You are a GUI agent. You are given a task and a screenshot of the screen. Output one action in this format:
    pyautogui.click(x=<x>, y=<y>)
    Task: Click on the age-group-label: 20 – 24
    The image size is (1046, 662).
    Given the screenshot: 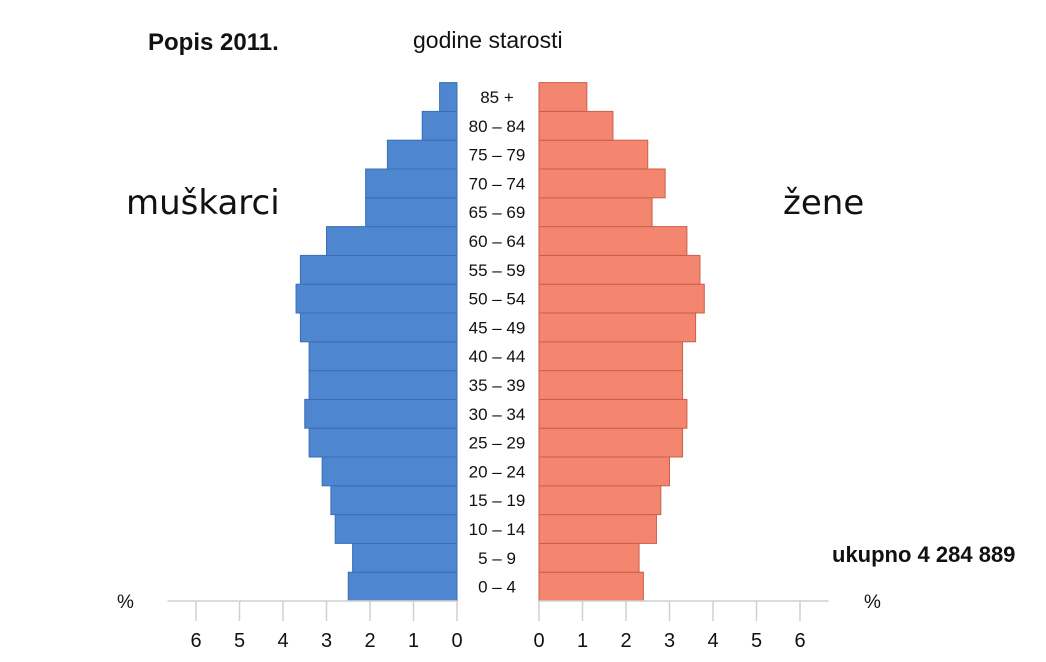 What is the action you would take?
    pyautogui.click(x=497, y=471)
    